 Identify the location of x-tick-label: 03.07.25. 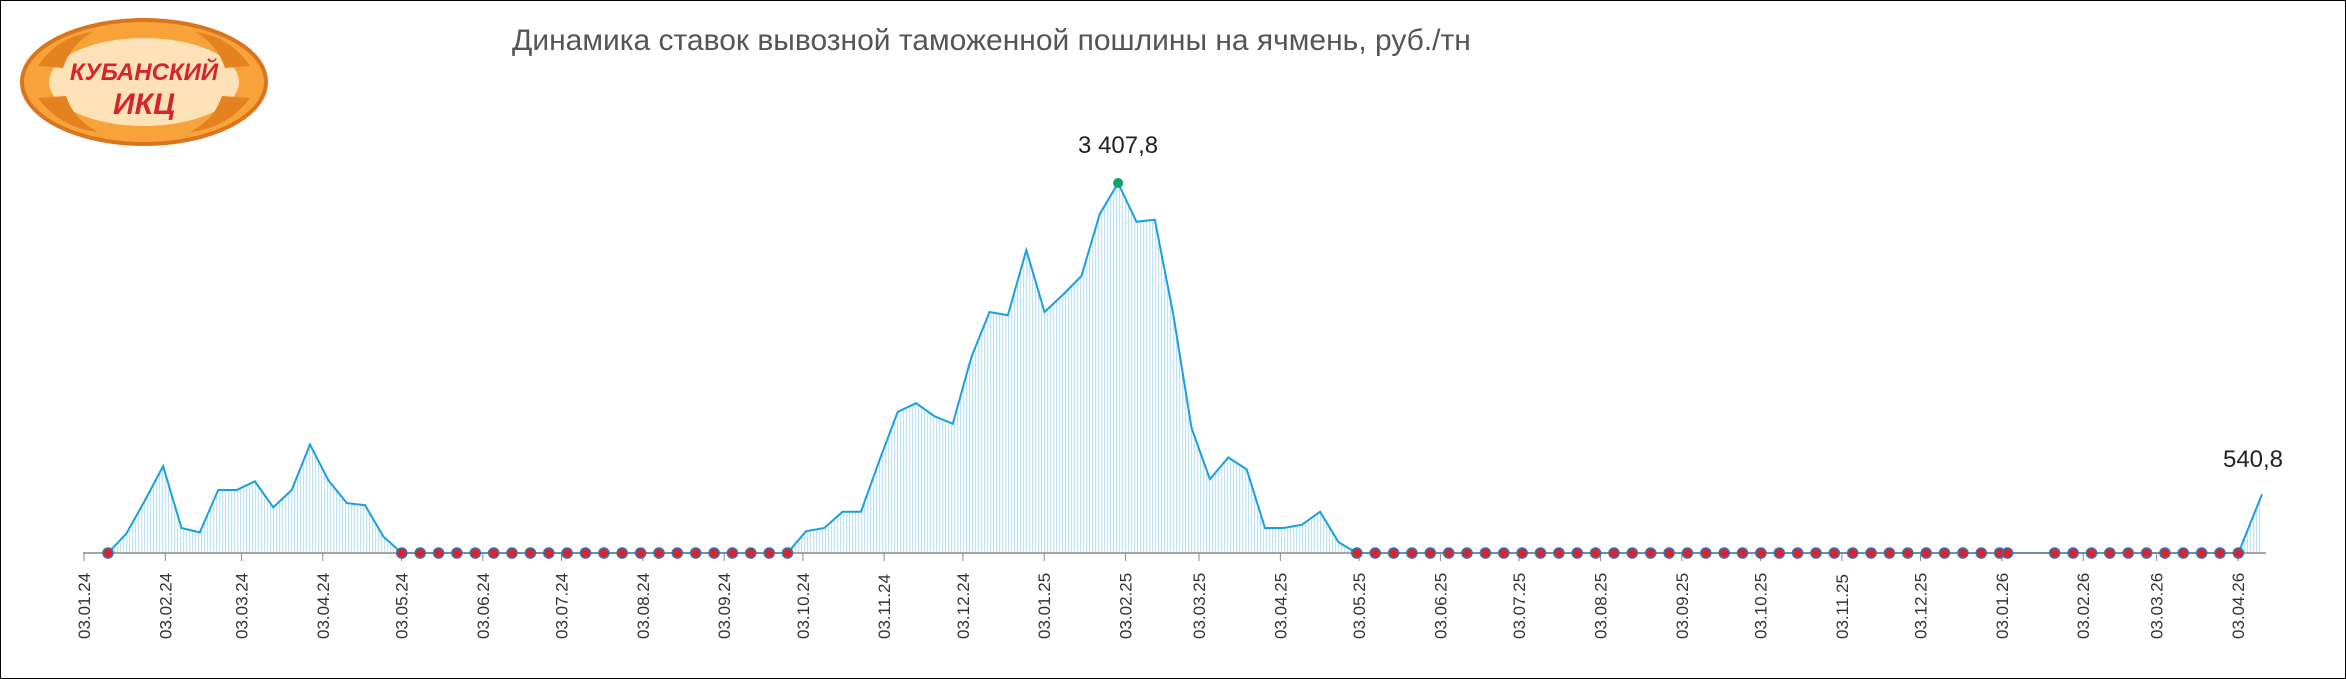
(1519, 606).